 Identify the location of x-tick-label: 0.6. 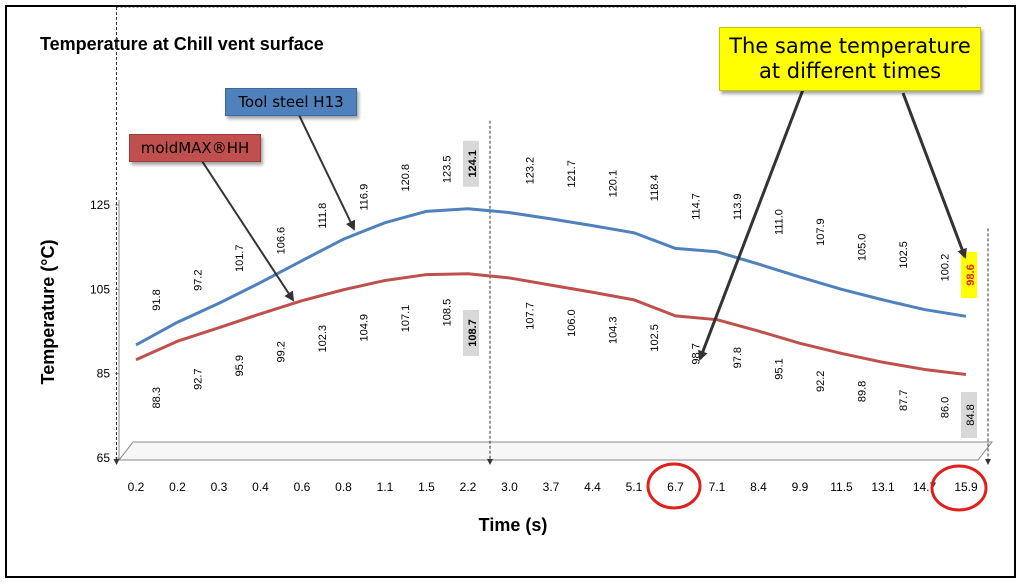
(302, 487).